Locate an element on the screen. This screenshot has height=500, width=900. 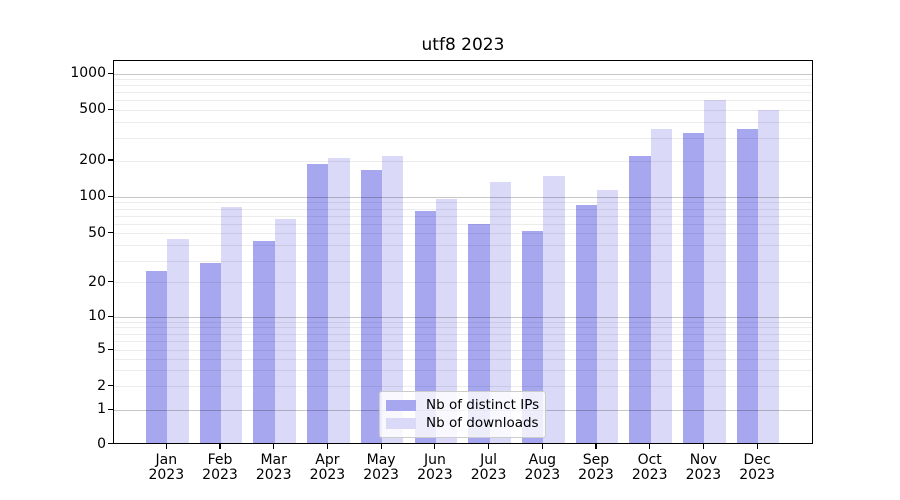
legend: Nb of distinct IPs Nb of downloads is located at coordinates (462, 414).